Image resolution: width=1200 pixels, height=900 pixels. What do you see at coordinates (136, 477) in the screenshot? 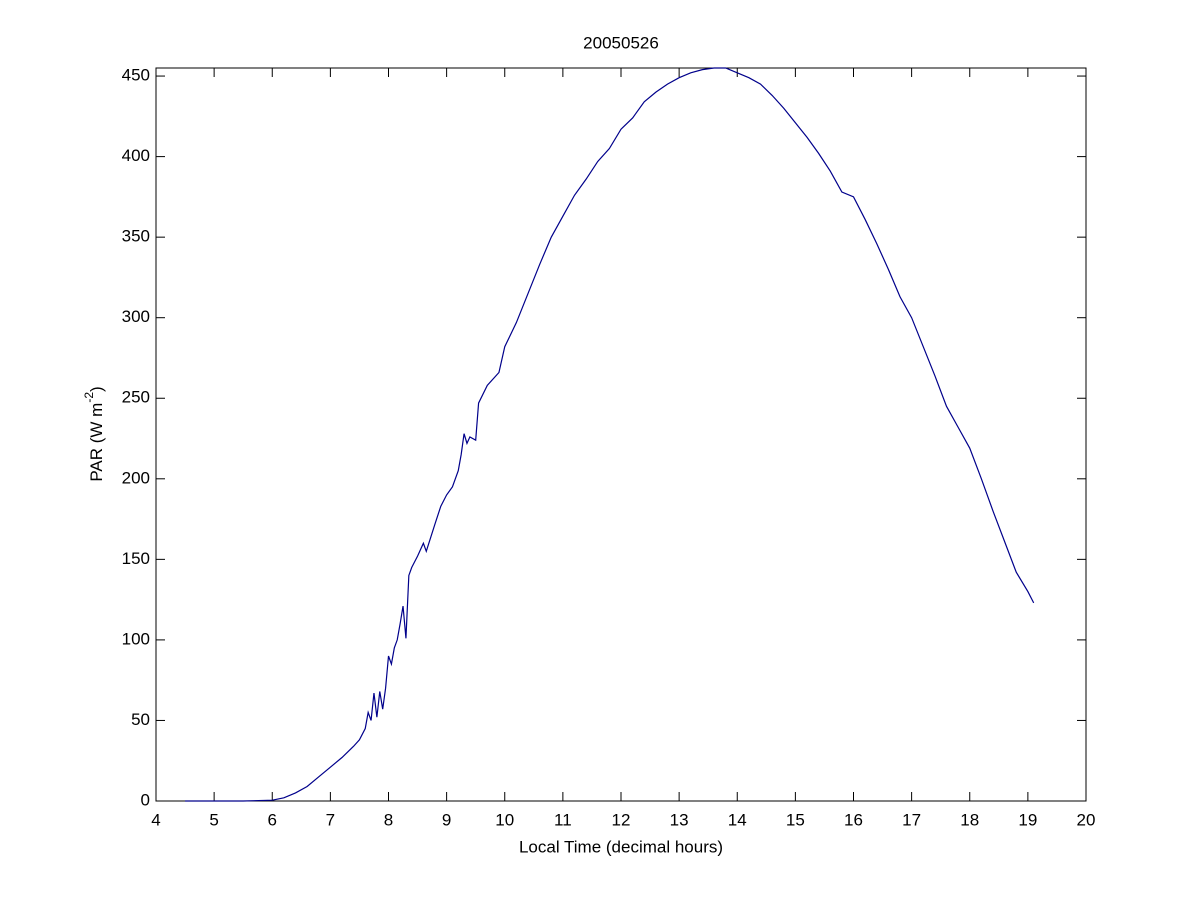
I see `y-tick-label: 200` at bounding box center [136, 477].